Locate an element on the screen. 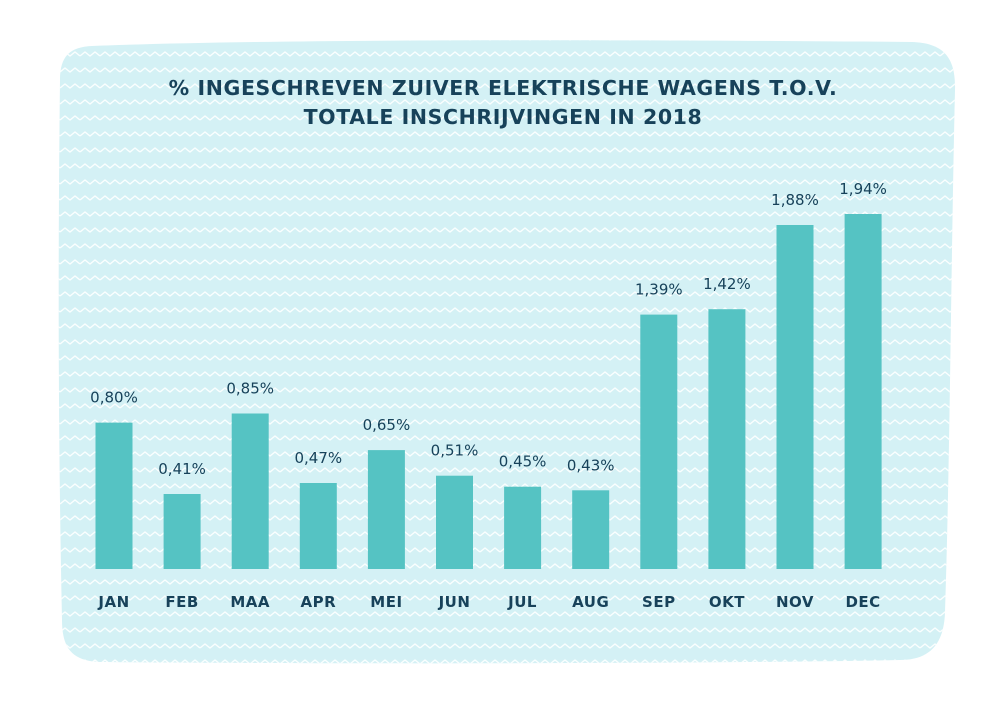  x-tick-nov: NOV is located at coordinates (795, 602).